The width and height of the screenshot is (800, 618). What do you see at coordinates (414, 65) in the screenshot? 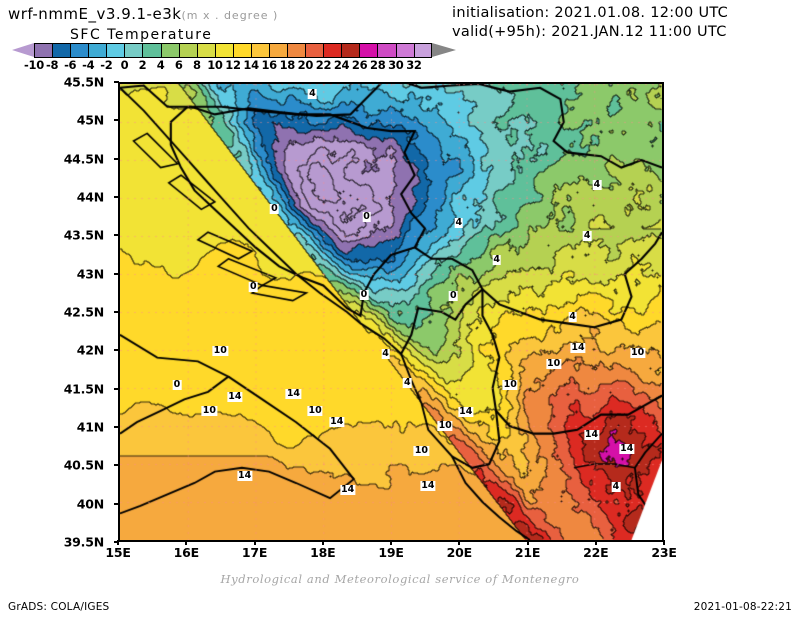
I see `colorbar-tick: 32` at bounding box center [414, 65].